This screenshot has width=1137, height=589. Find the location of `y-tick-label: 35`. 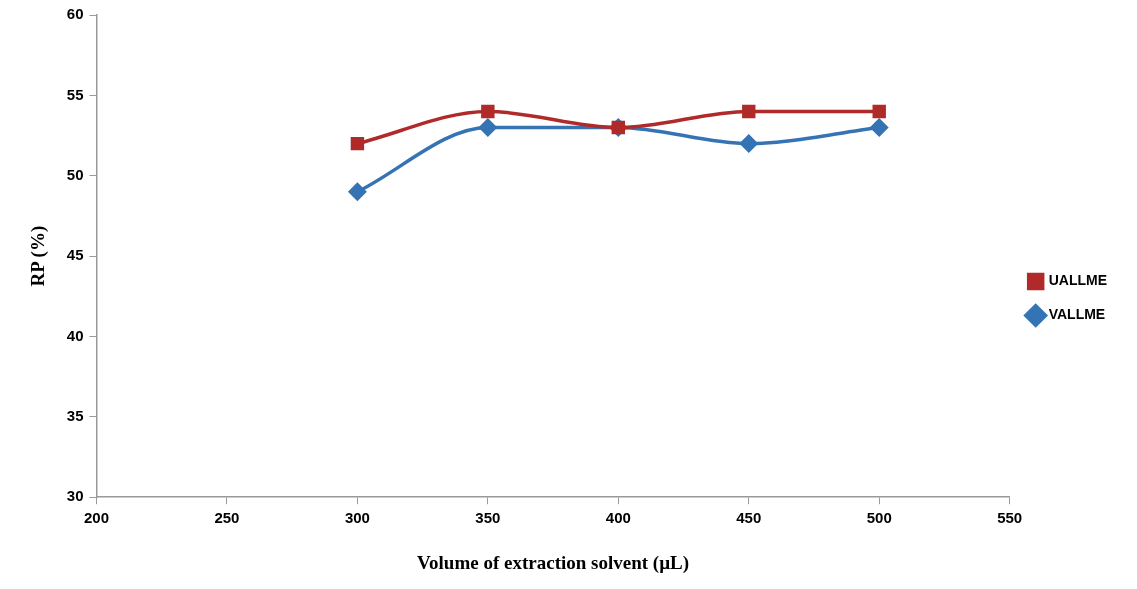

y-tick-label: 35 is located at coordinates (75, 415).